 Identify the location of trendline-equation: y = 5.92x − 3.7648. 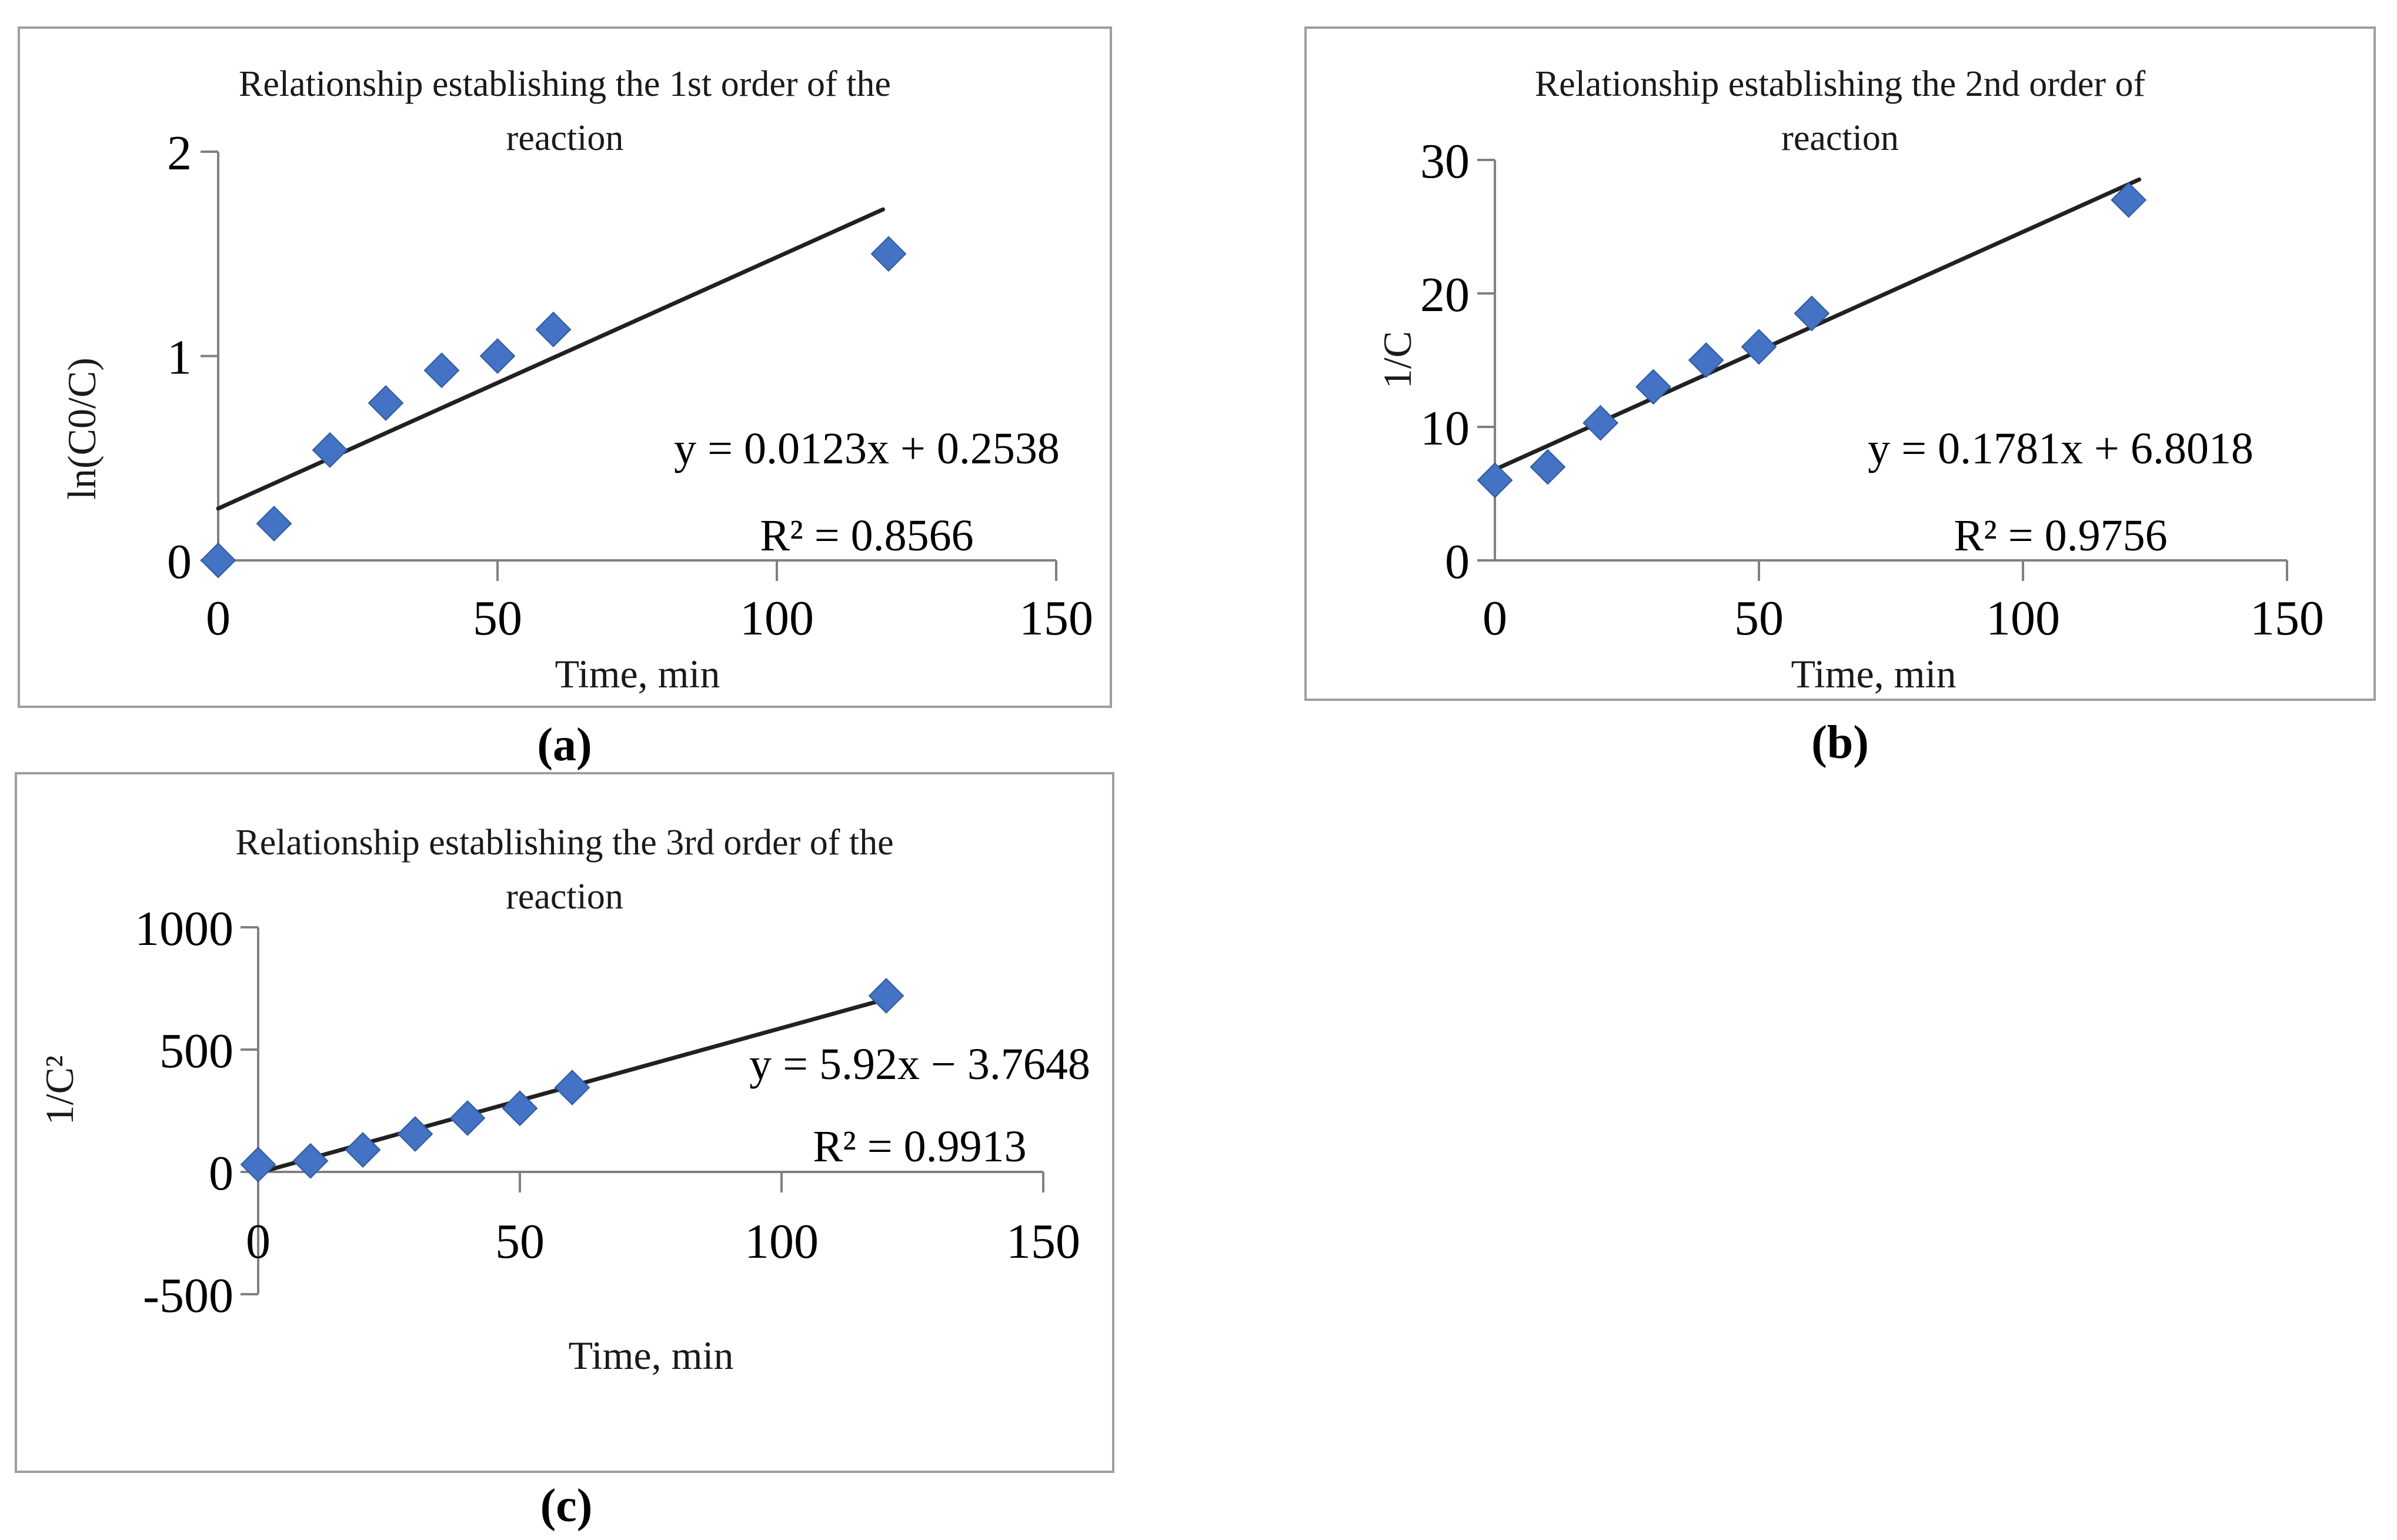
(919, 1064).